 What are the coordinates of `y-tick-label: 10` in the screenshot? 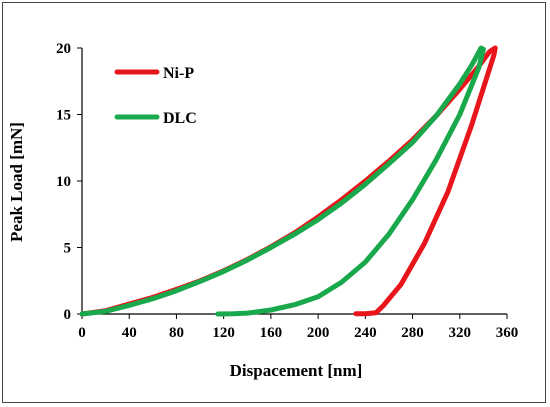 It's located at (63, 182).